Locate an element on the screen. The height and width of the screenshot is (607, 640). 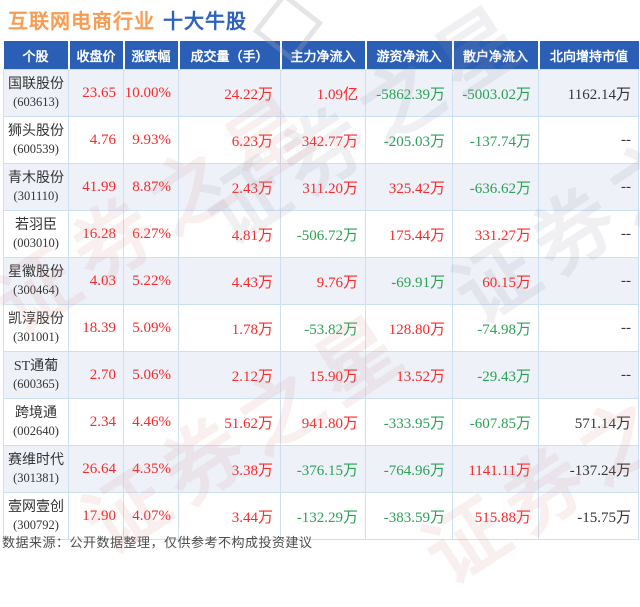
cell-name: 狮头股份 (600539) is located at coordinates (36, 140).